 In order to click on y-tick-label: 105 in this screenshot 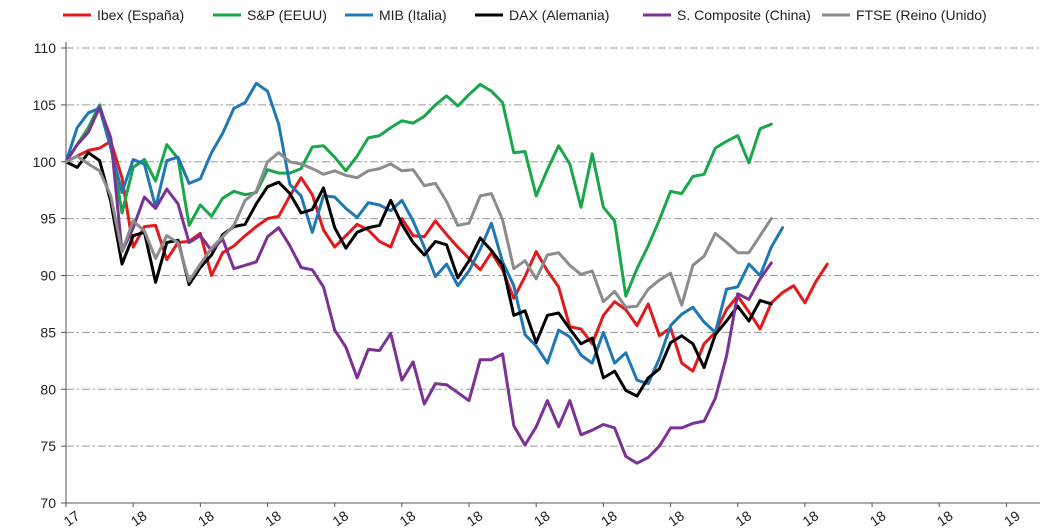, I will do `click(45, 105)`.